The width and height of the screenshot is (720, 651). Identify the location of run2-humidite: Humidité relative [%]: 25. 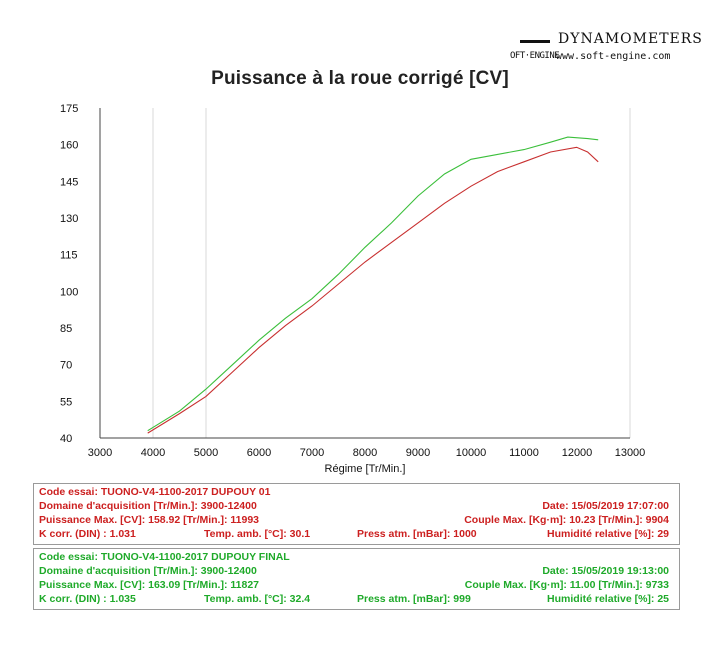
(608, 599).